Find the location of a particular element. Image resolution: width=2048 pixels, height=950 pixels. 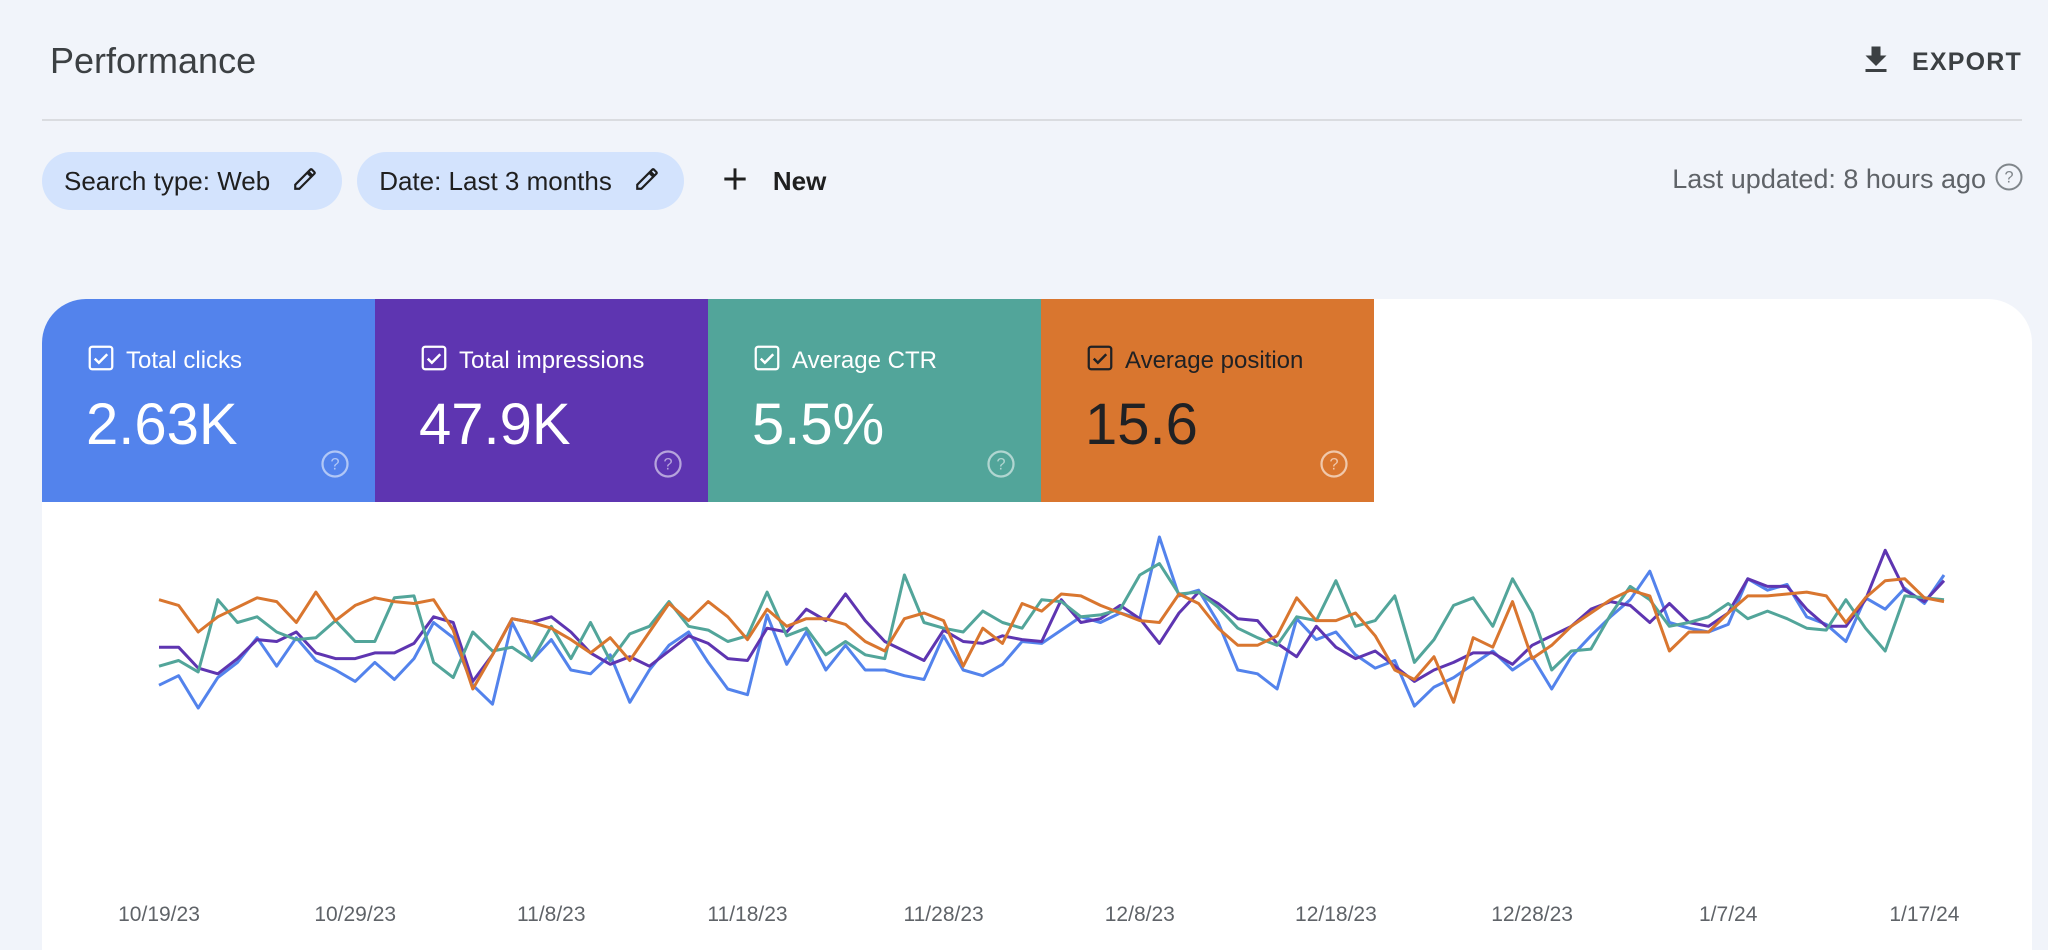

export-button: EXPORT is located at coordinates (1940, 62).